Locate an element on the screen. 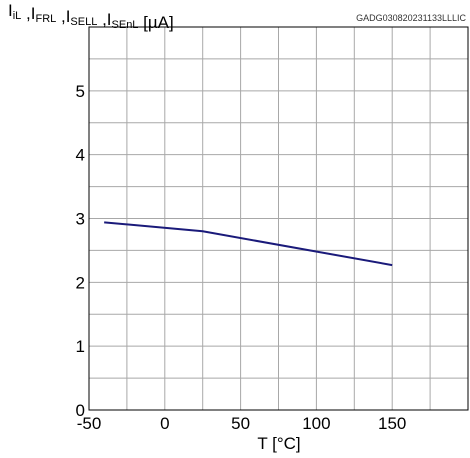 The width and height of the screenshot is (470, 458). y-tick-label: 3 is located at coordinates (80, 219).